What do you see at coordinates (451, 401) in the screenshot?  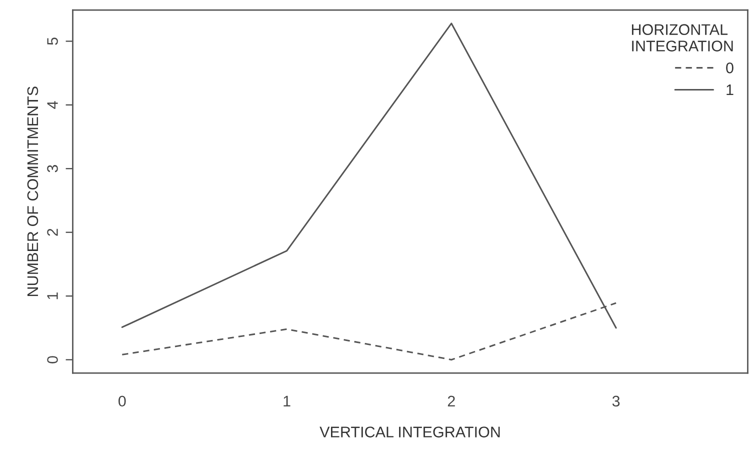 I see `x-tick-label: 2` at bounding box center [451, 401].